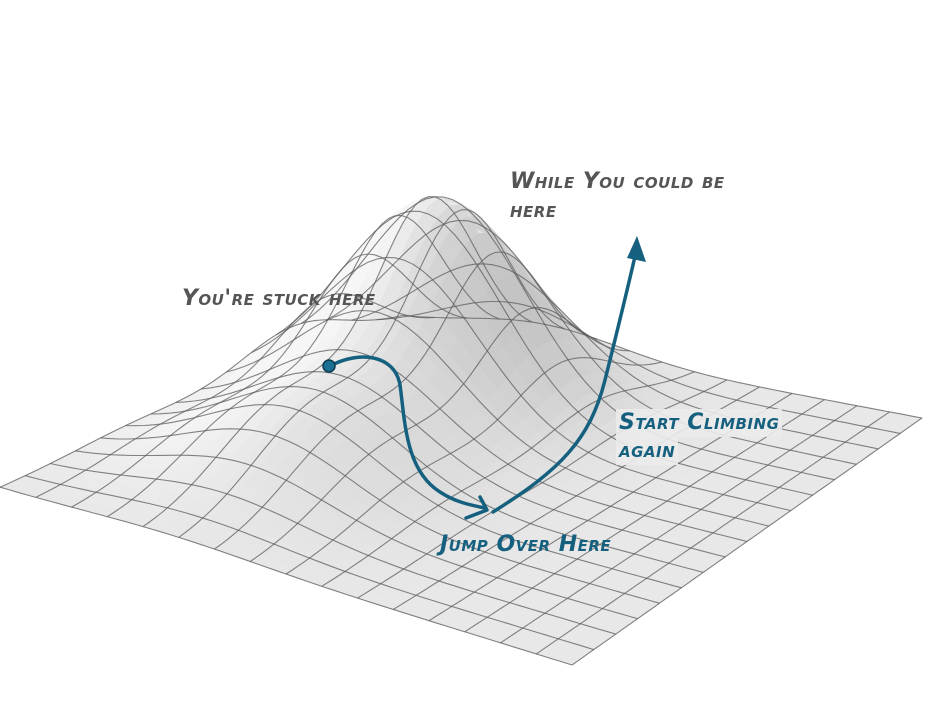 This screenshot has width=942, height=715. I want to click on climb-path, so click(484, 378).